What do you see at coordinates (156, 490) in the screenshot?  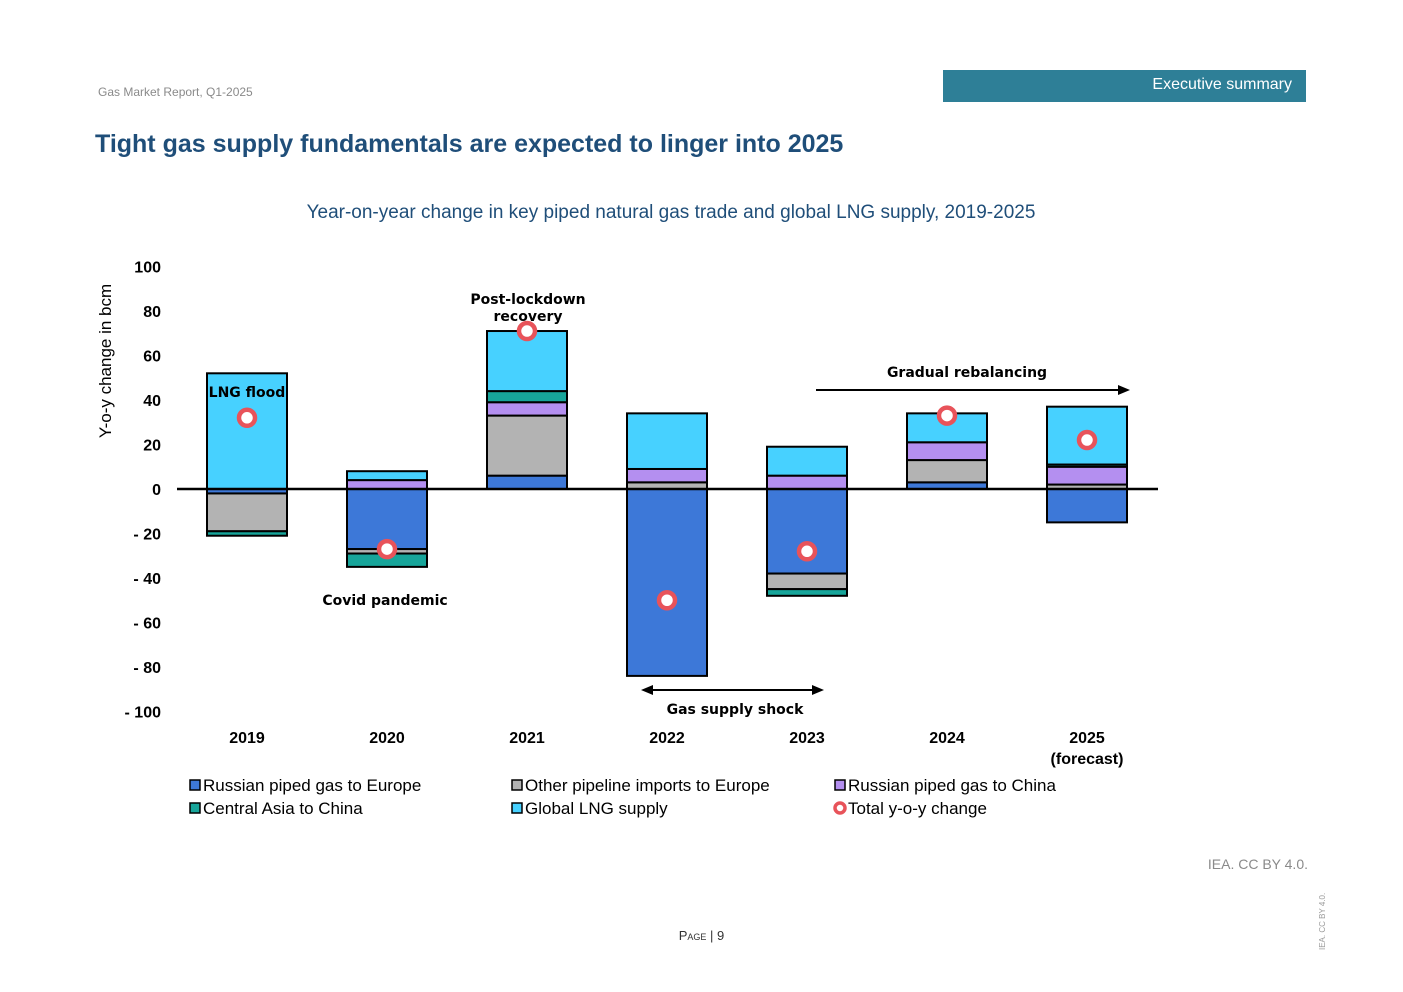 I see `y-tick-label: 0` at bounding box center [156, 490].